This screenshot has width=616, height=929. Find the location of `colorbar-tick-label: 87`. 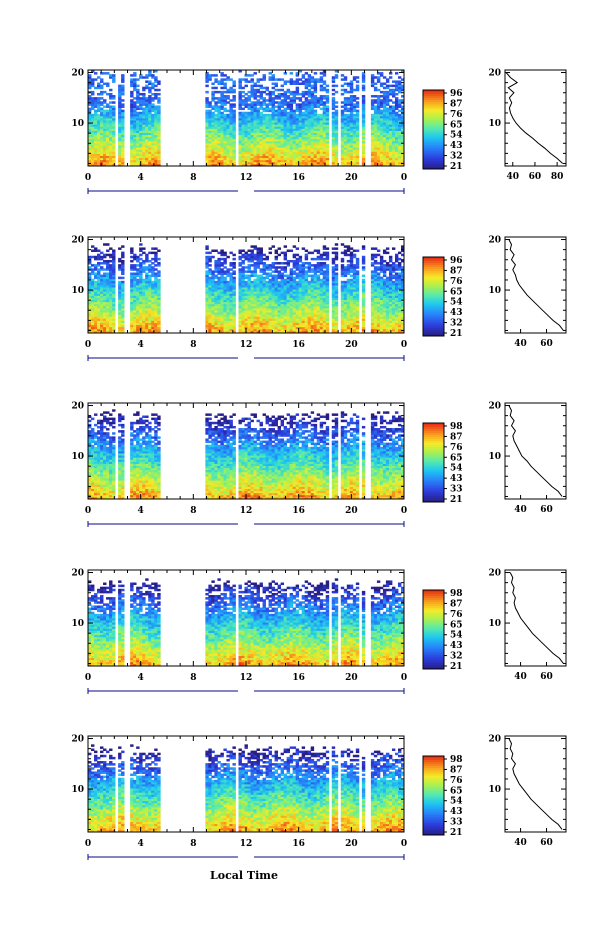

colorbar-tick-label: 87 is located at coordinates (456, 104).